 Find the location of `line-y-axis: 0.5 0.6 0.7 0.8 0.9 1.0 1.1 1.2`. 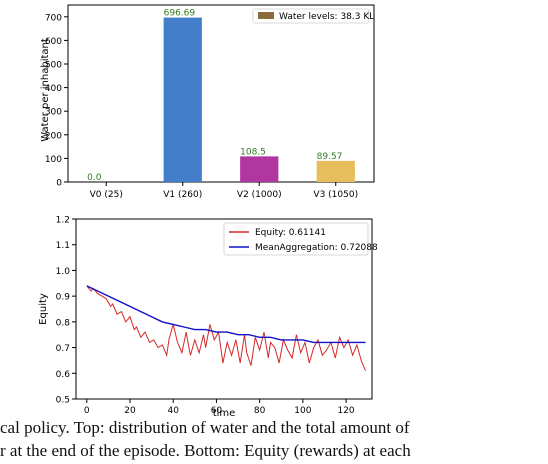

line-y-axis: 0.5 0.6 0.7 0.8 0.9 1.0 1.1 1.2 is located at coordinates (66, 311).